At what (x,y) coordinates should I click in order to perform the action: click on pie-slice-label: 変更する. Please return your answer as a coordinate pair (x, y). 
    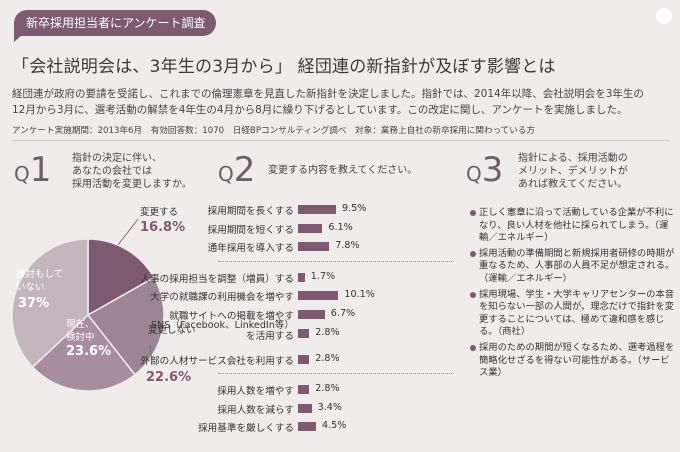
    Looking at the image, I should click on (159, 212).